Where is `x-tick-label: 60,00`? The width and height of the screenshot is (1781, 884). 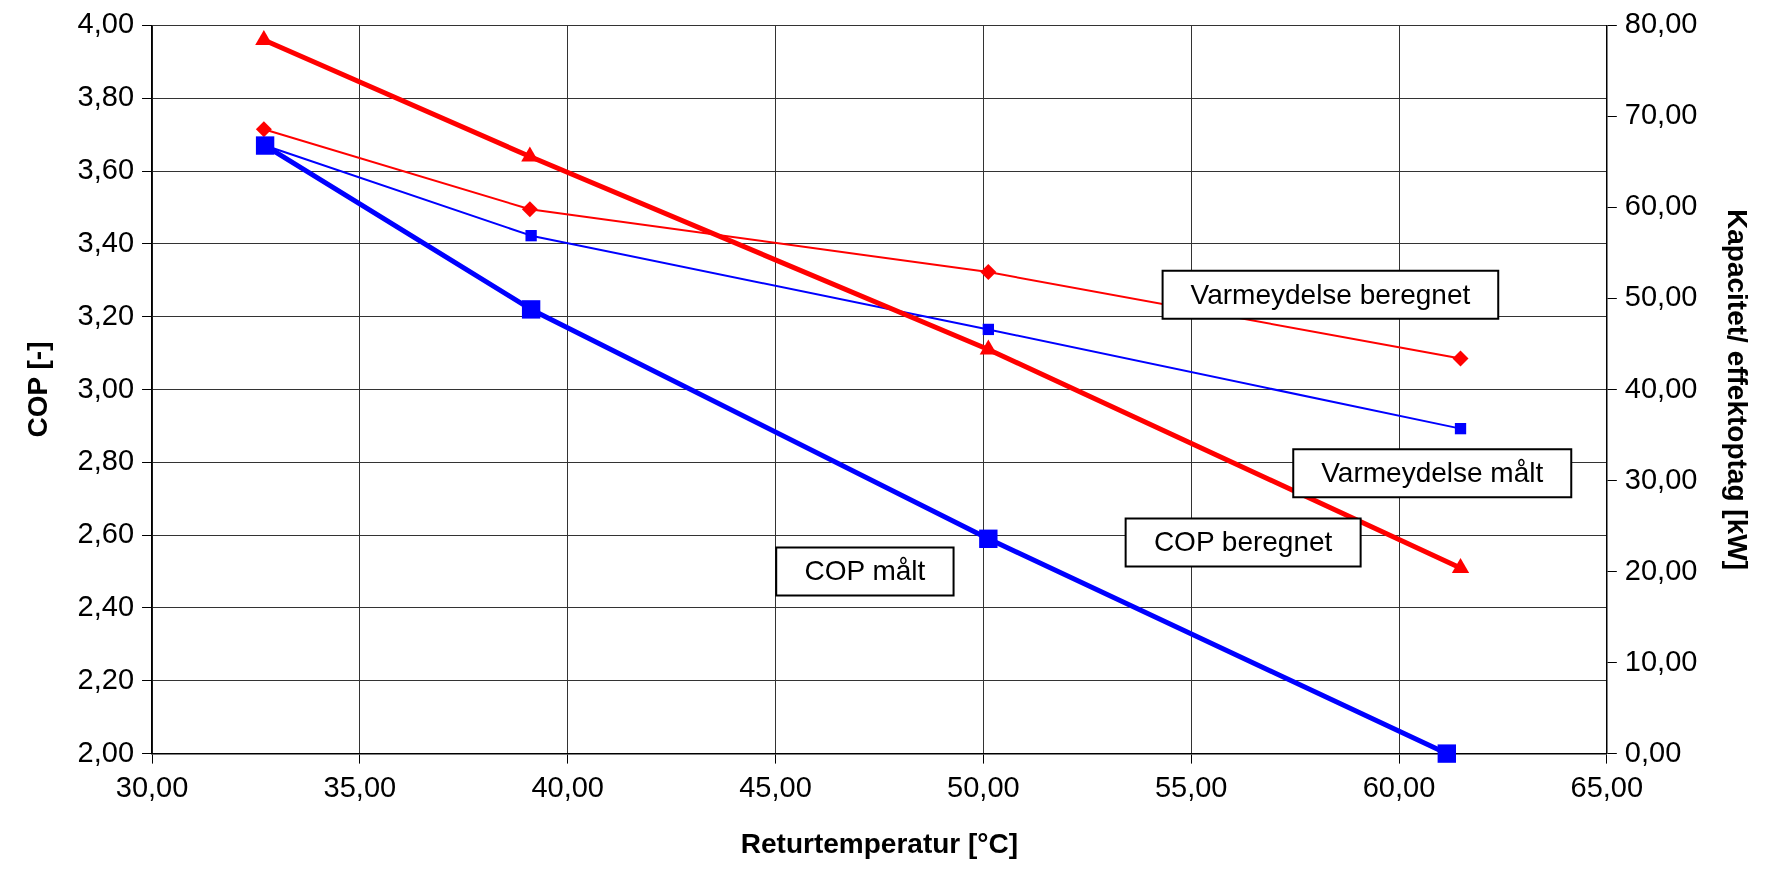
x-tick-label: 60,00 is located at coordinates (1399, 787).